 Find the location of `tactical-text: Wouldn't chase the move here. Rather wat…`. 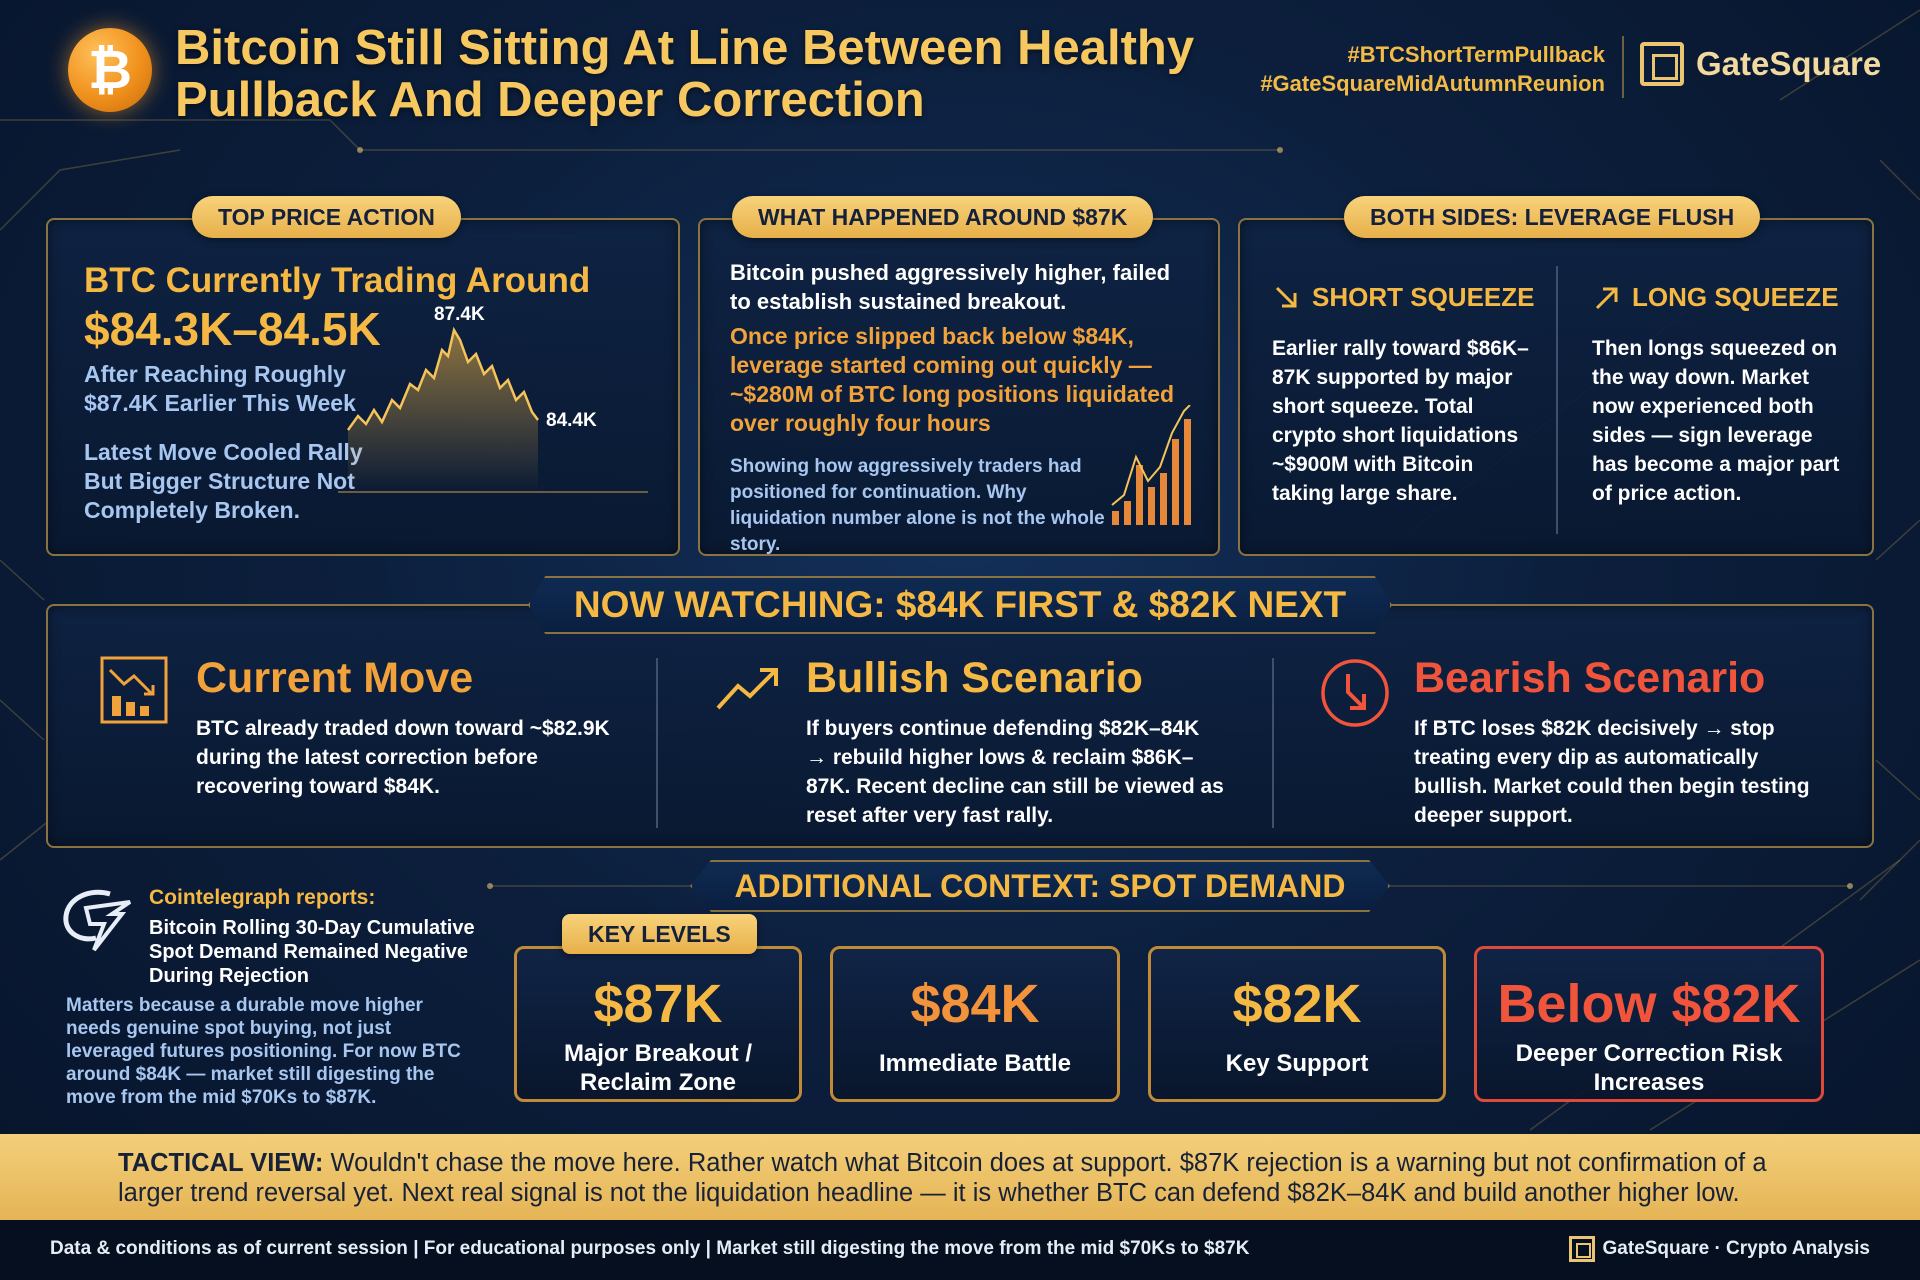

tactical-text: Wouldn't chase the move here. Rather wat… is located at coordinates (942, 1178).